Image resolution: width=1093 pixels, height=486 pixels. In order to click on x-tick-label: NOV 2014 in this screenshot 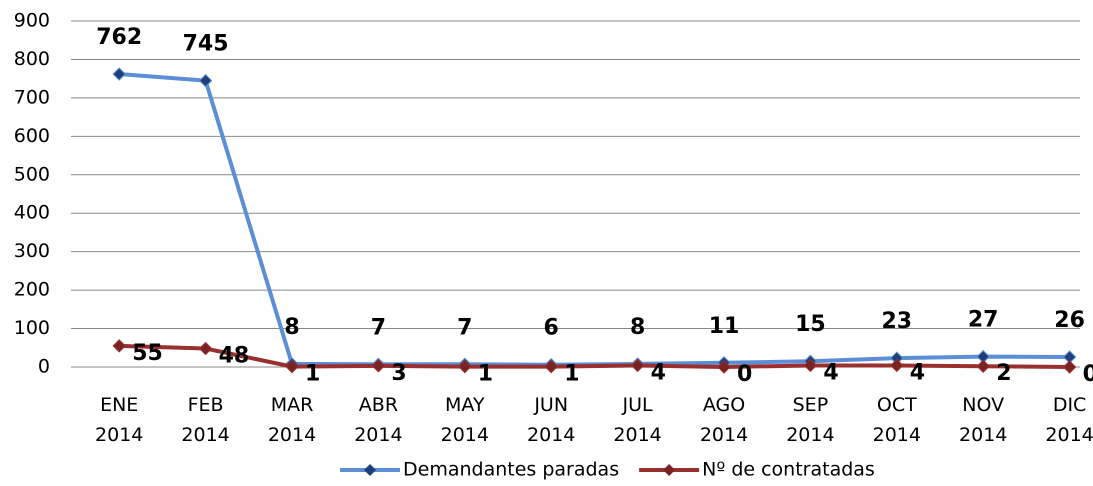, I will do `click(983, 420)`.